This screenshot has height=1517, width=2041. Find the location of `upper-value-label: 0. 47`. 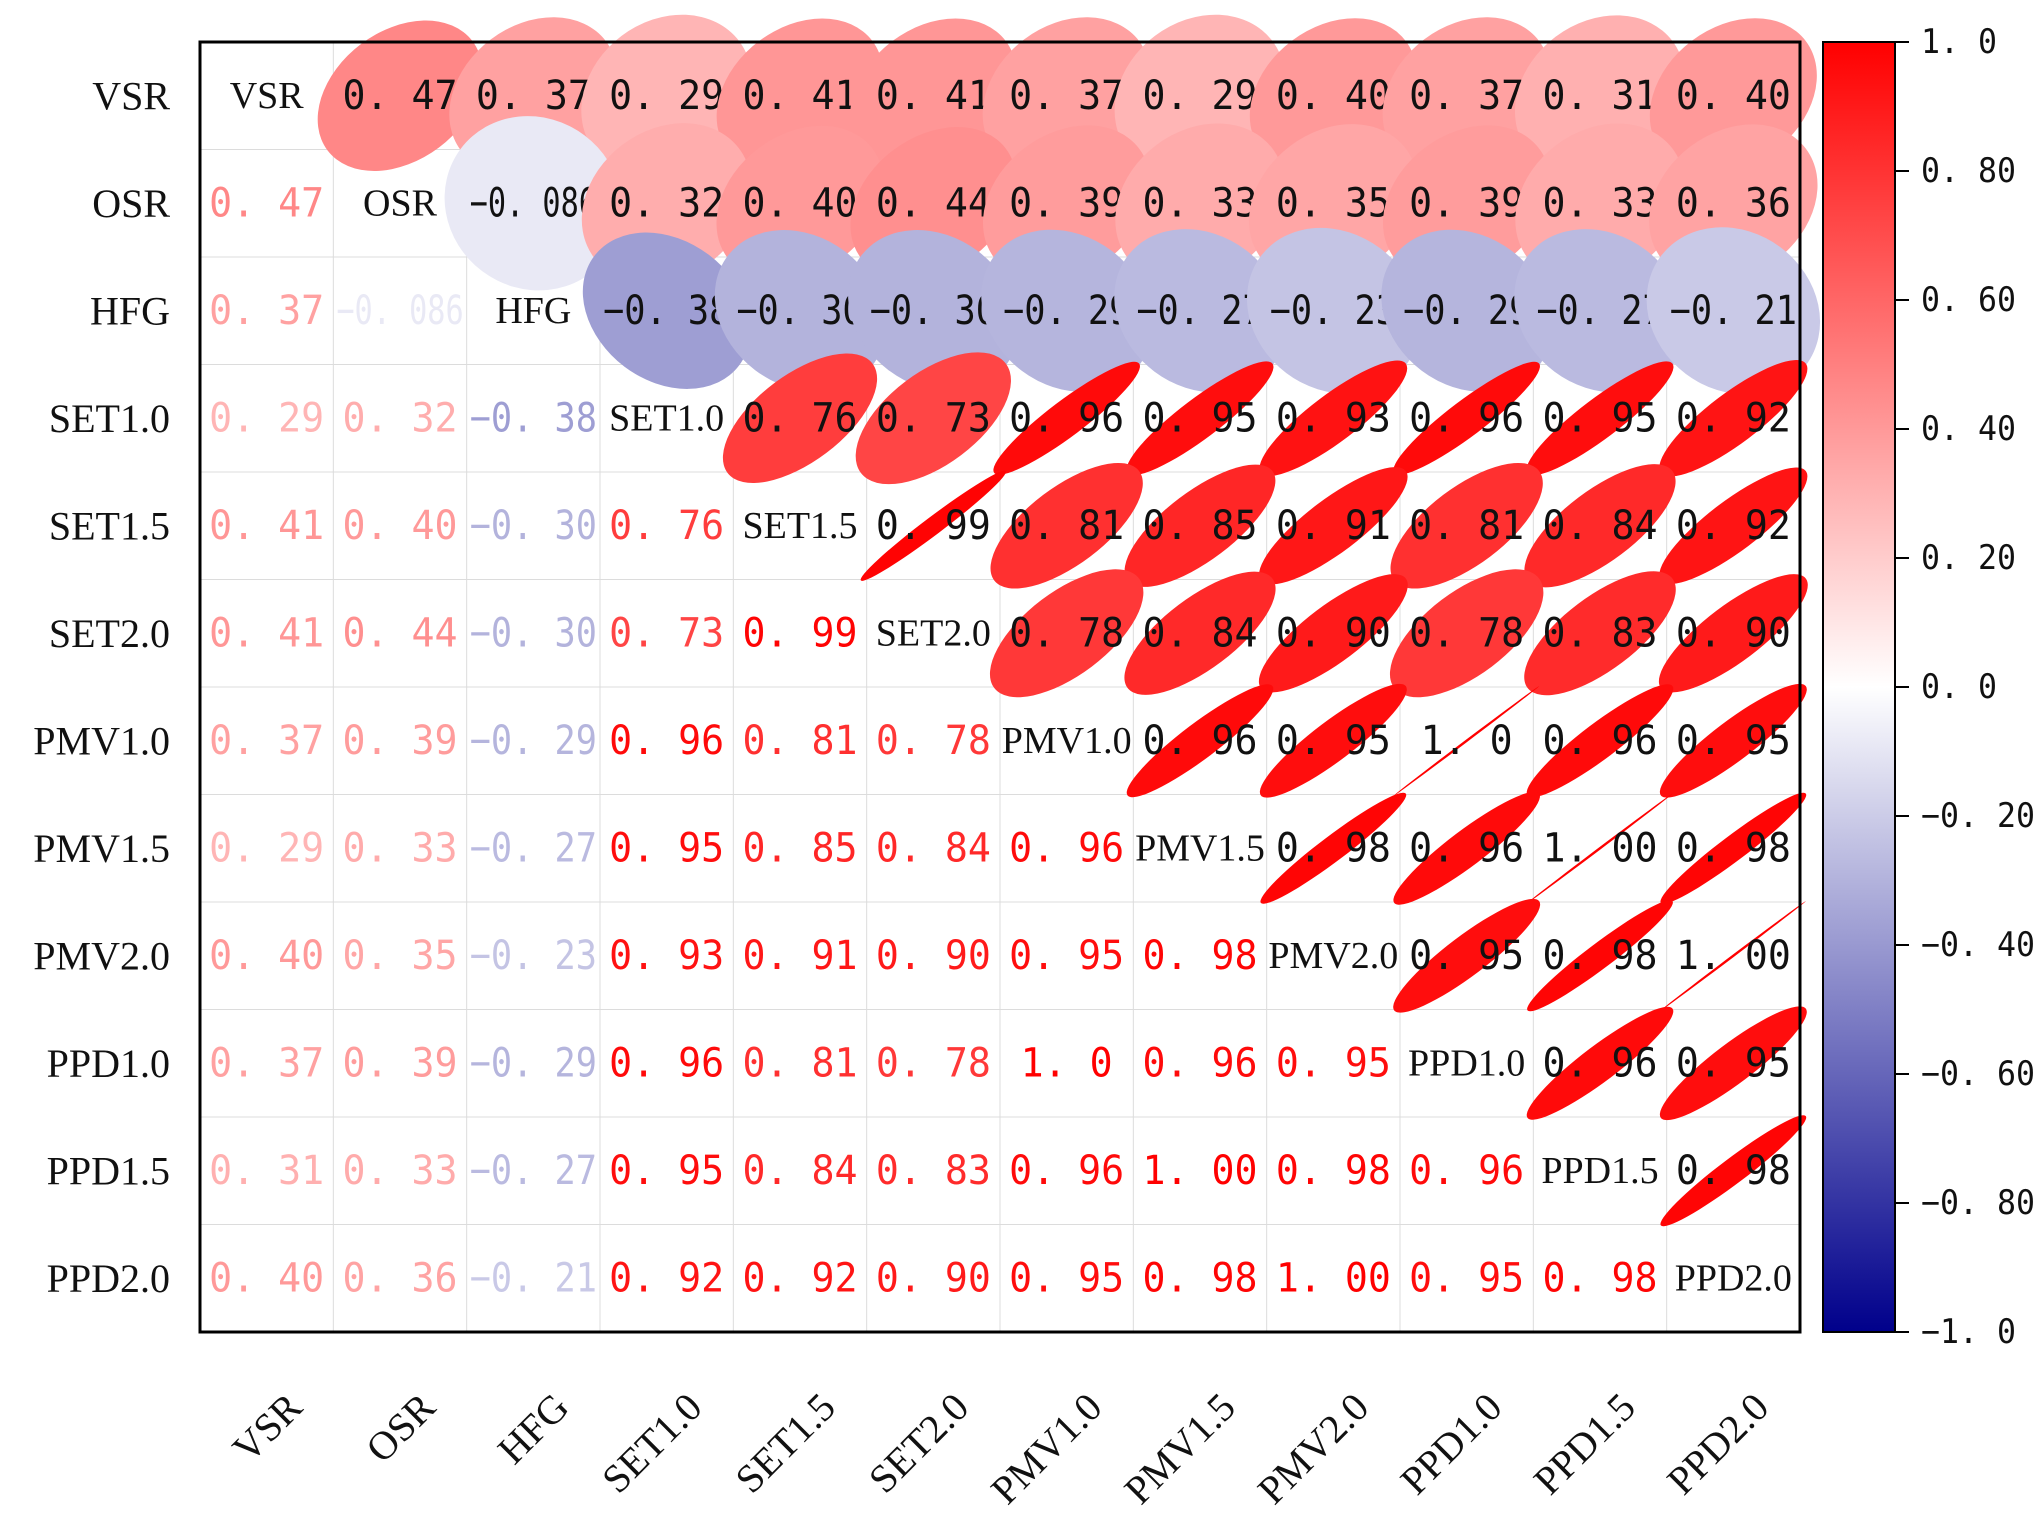

upper-value-label: 0. 47 is located at coordinates (400, 96).